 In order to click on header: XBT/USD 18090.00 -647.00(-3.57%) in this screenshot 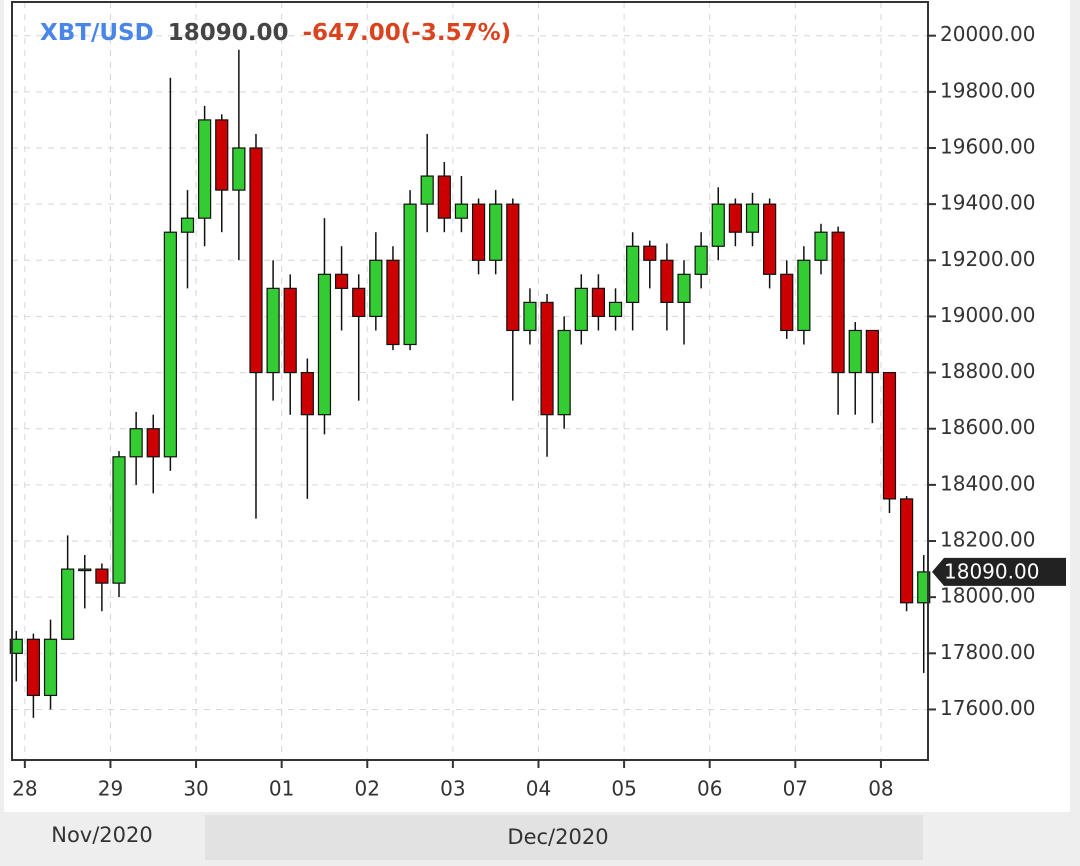, I will do `click(275, 33)`.